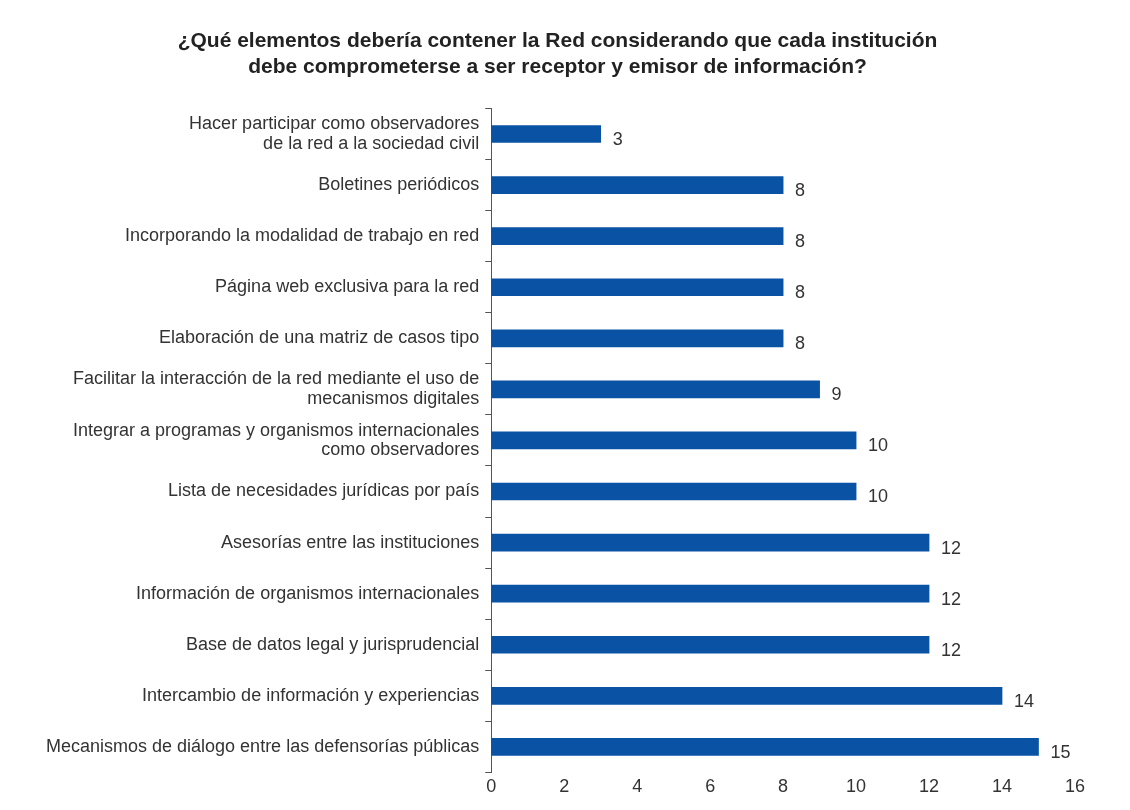  I want to click on y-tick-label: Asesorías entre las instituciones, so click(350, 541).